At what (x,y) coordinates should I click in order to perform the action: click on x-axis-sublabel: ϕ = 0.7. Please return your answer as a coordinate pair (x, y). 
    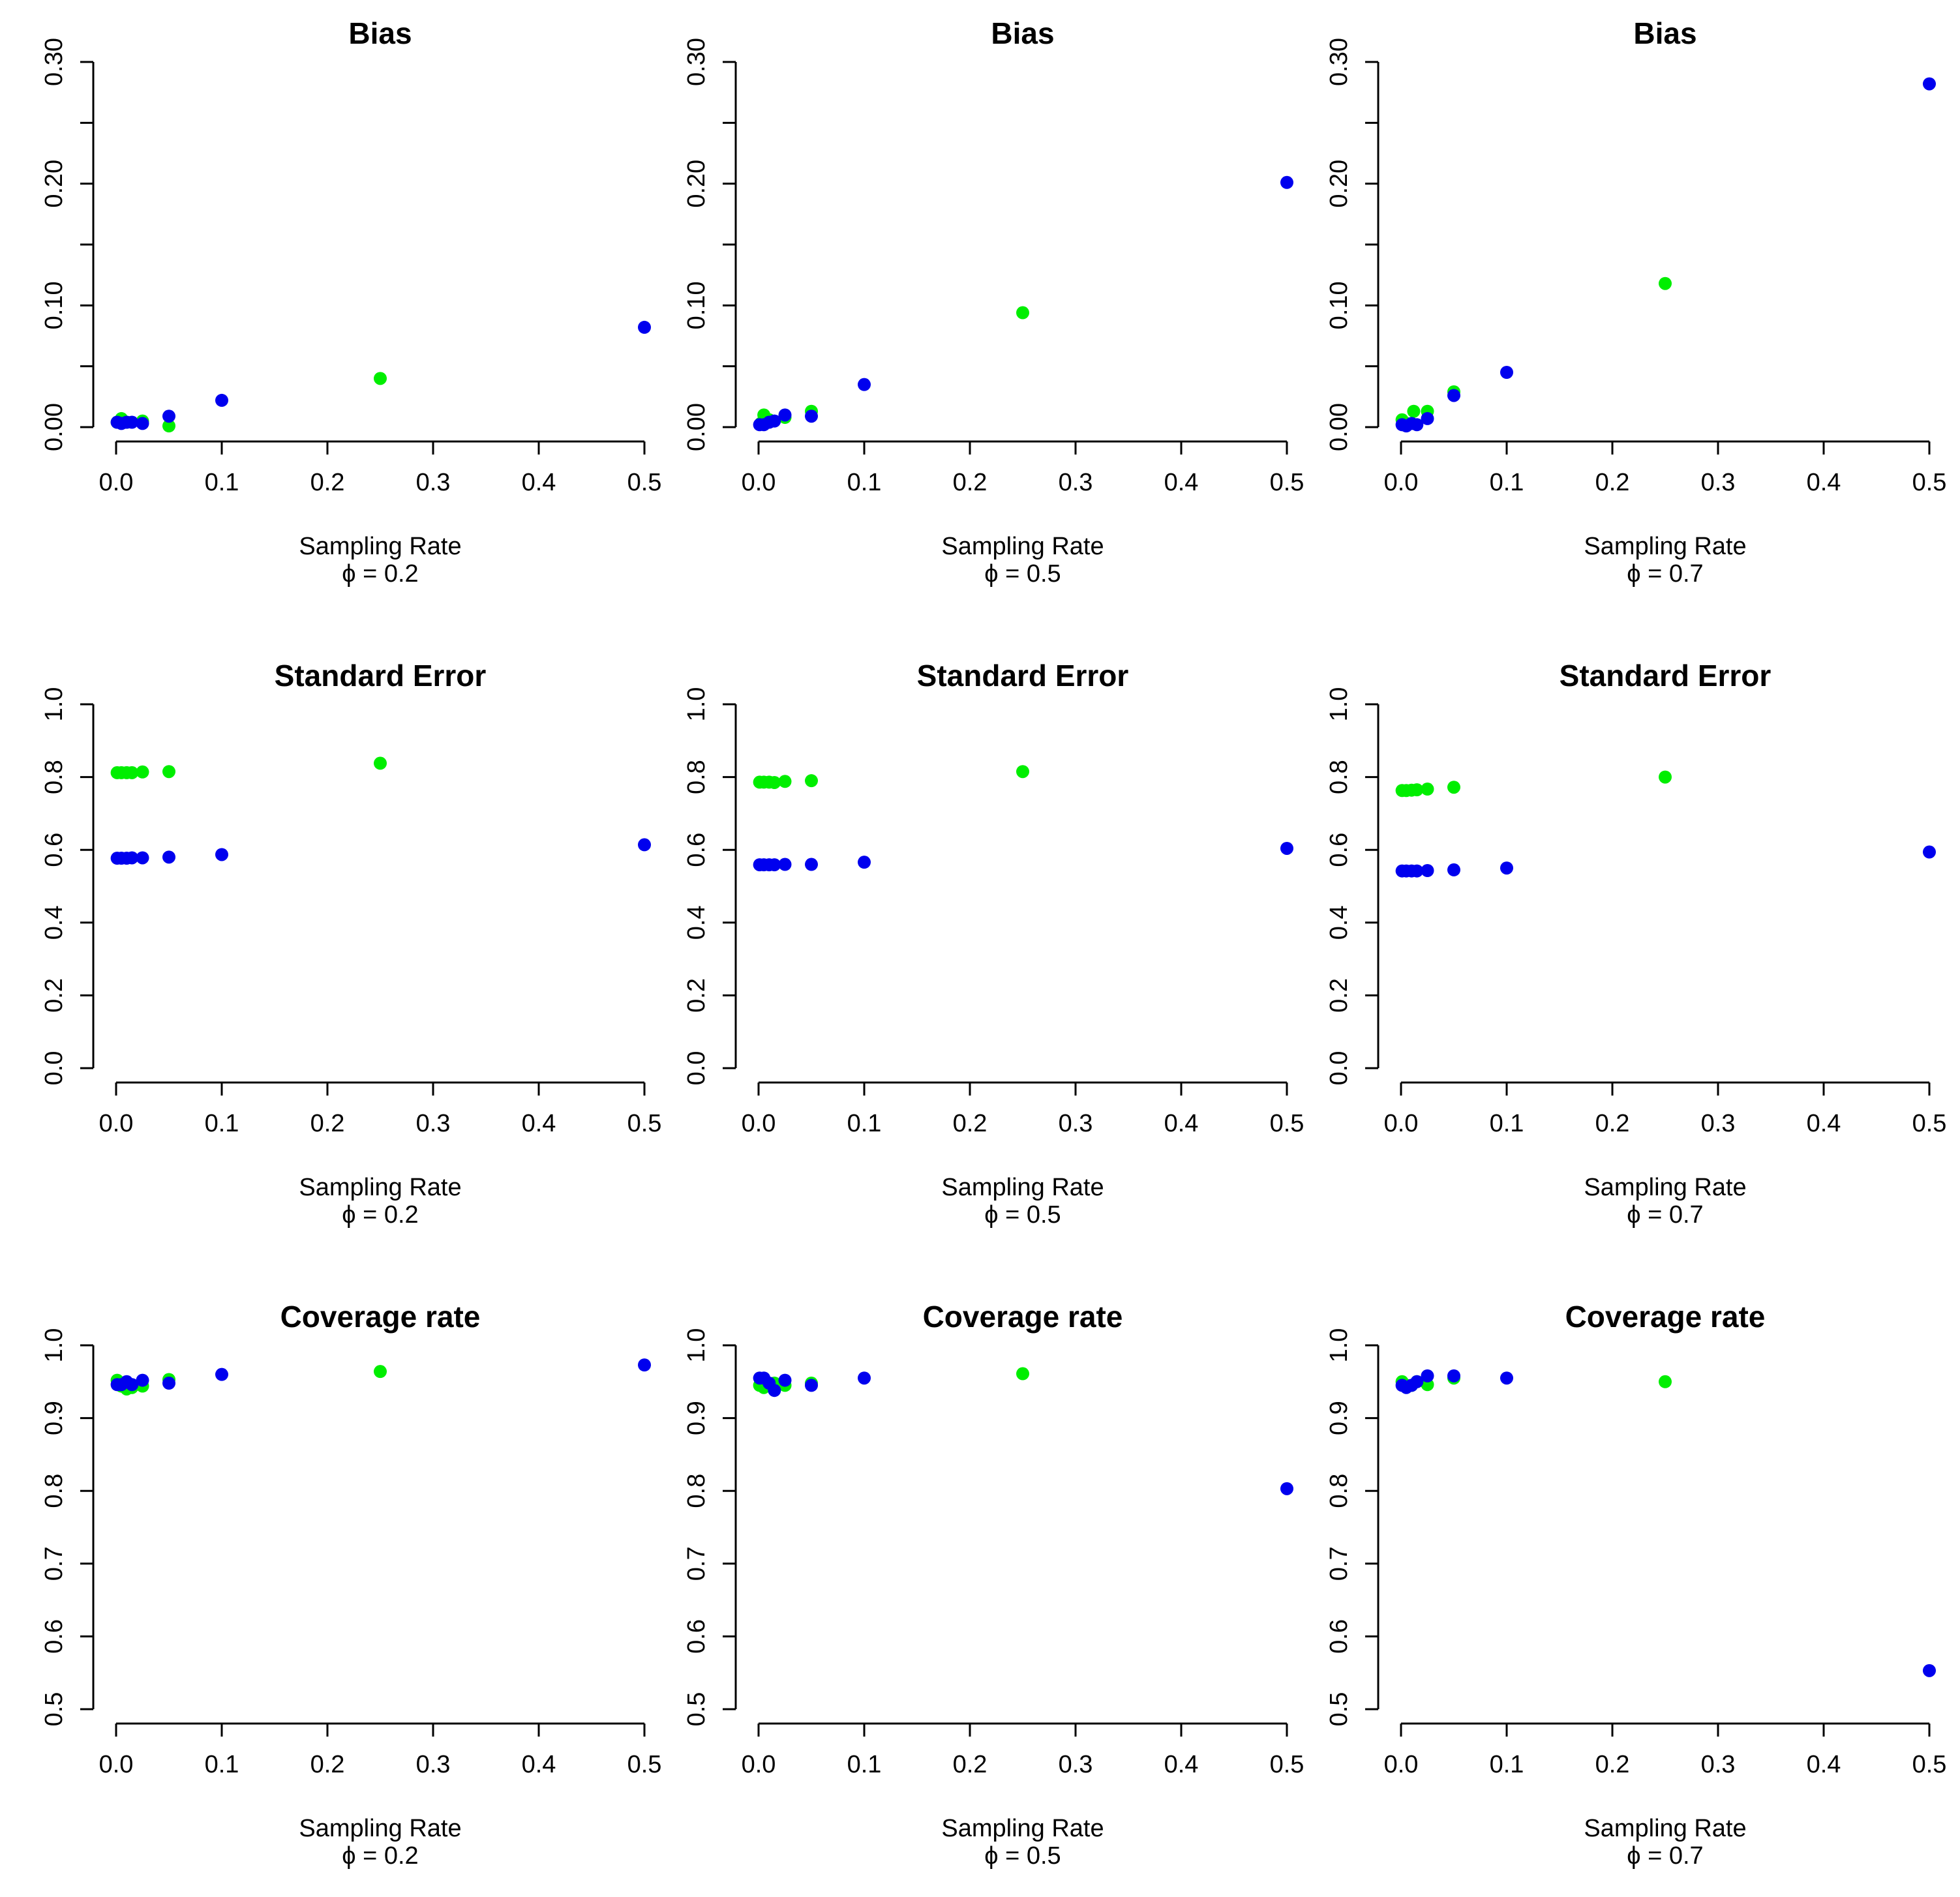
    Looking at the image, I should click on (1665, 1215).